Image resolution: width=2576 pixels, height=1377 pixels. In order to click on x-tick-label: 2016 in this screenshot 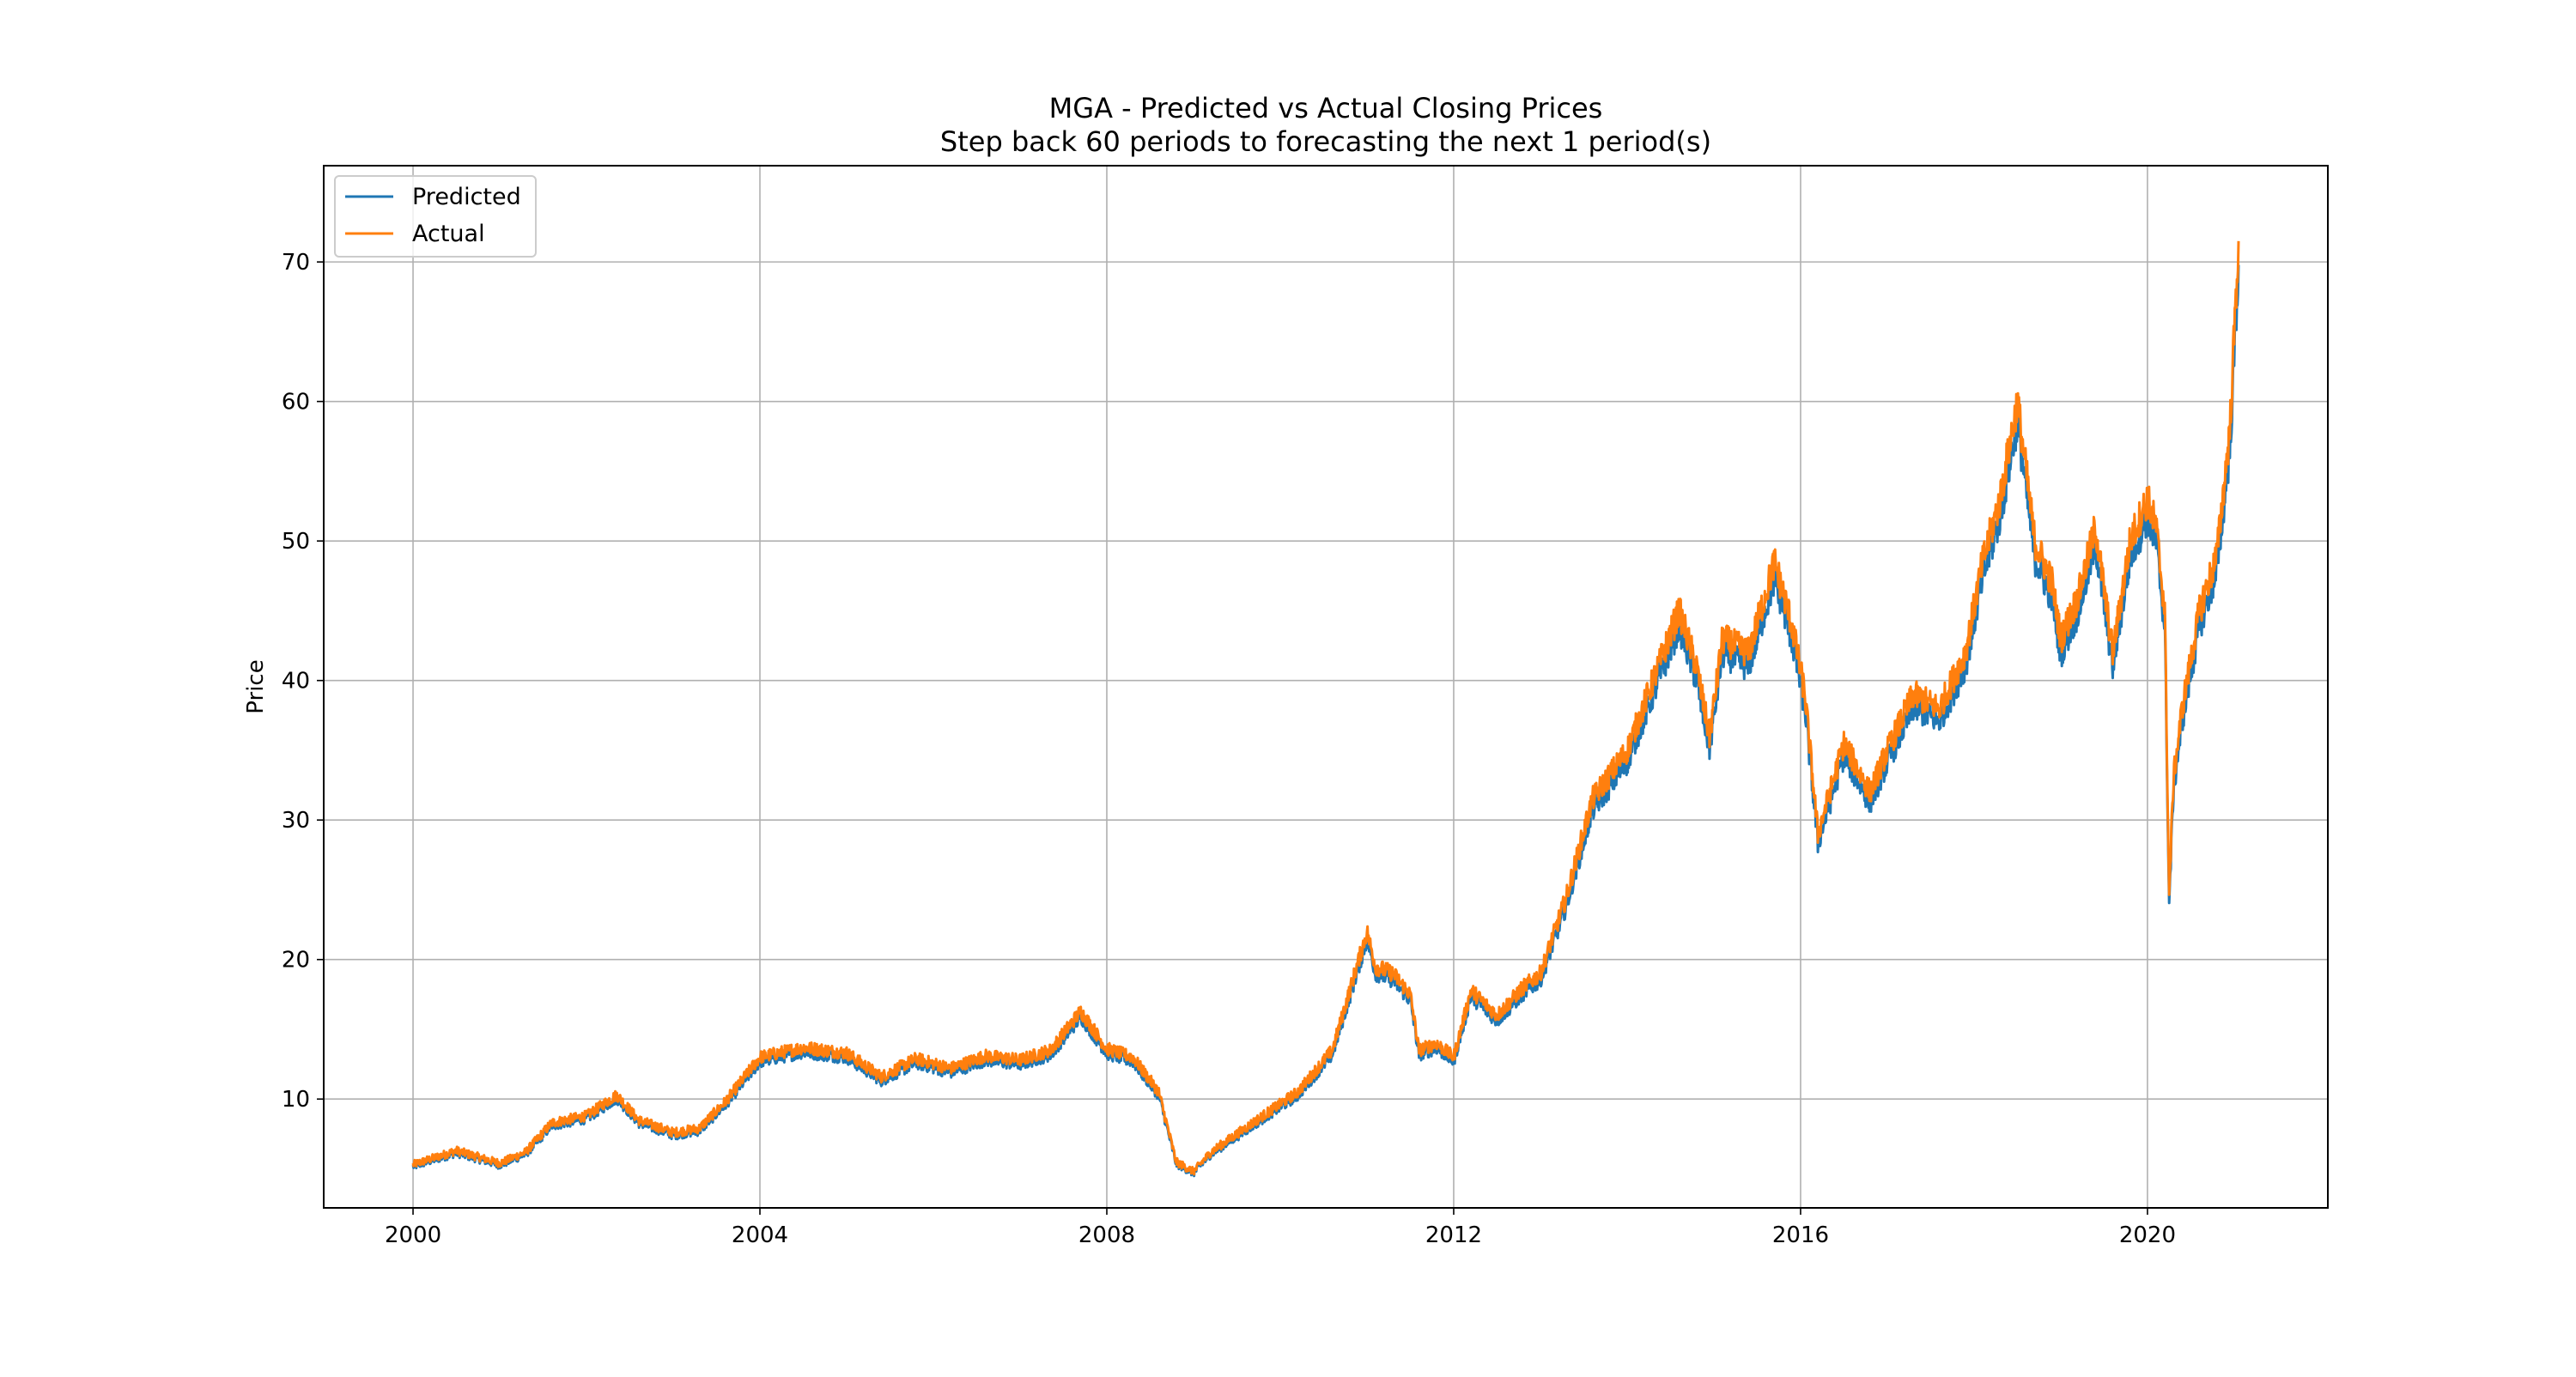, I will do `click(1800, 1235)`.